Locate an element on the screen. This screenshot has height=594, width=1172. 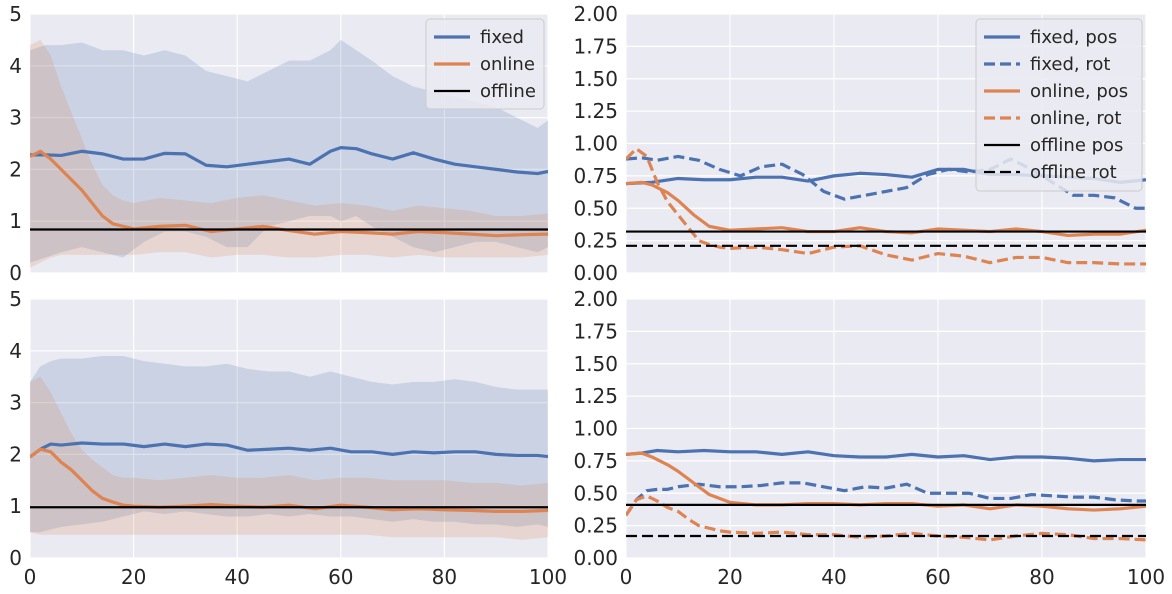
legend-label: fixed, pos is located at coordinates (1073, 37).